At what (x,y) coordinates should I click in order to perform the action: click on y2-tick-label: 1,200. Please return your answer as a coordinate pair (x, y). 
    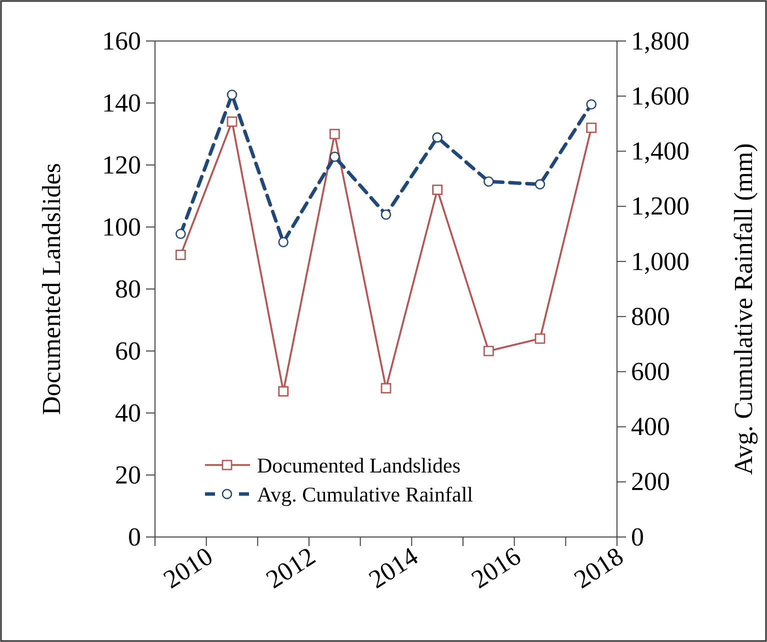
    Looking at the image, I should click on (660, 206).